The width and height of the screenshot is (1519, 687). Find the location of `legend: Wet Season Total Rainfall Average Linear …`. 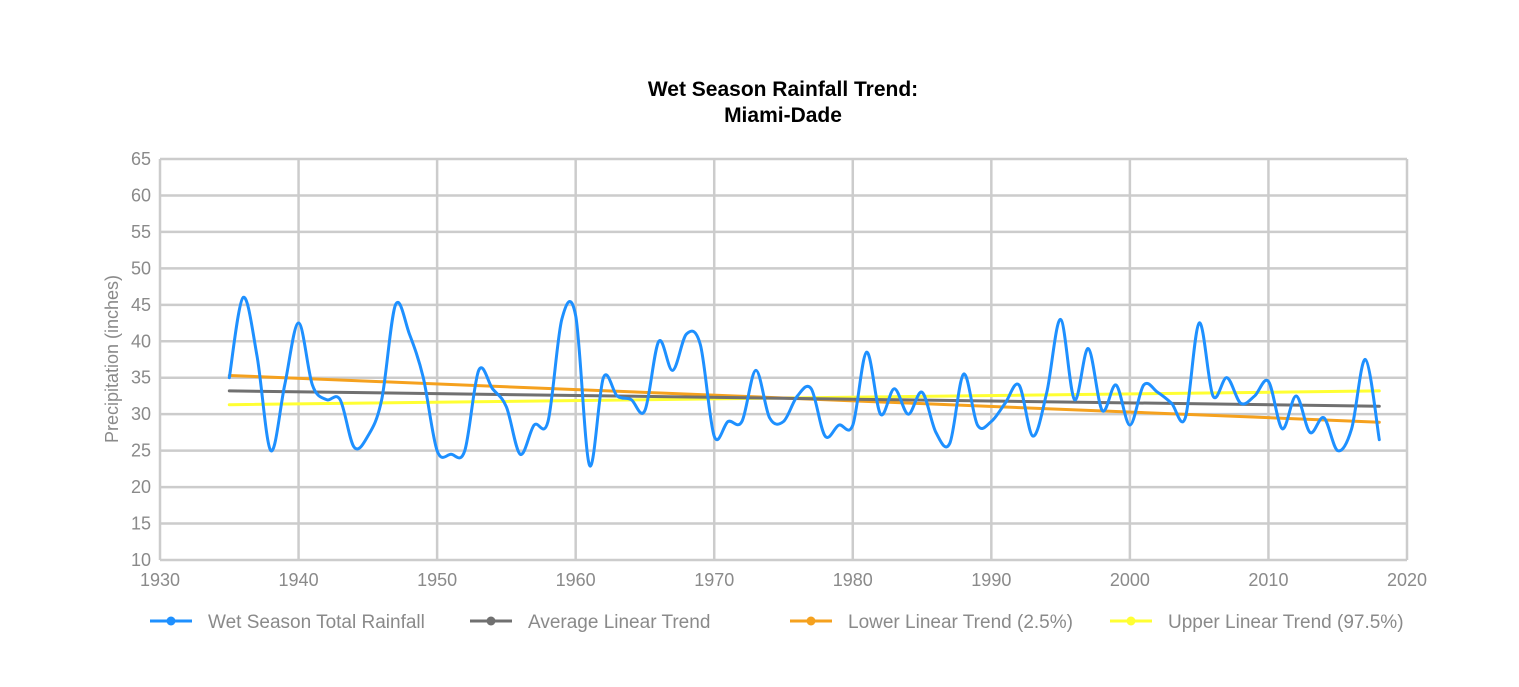

legend: Wet Season Total Rainfall Average Linear … is located at coordinates (777, 622).